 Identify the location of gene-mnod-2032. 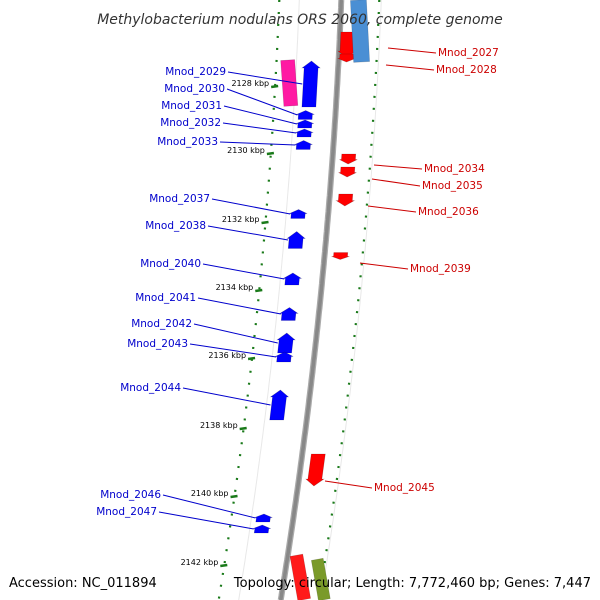
(304, 133).